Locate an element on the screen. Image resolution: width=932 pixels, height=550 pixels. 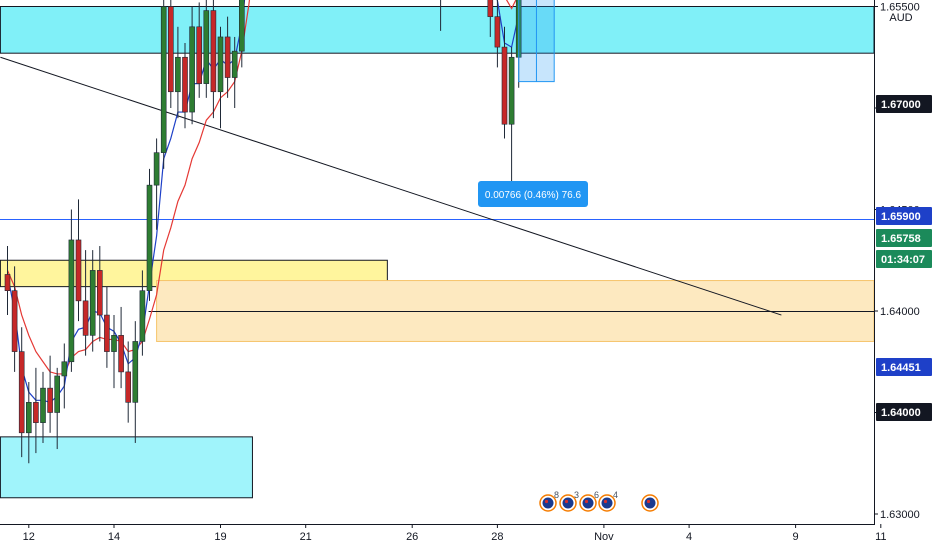
event-count: 6 is located at coordinates (596, 495).